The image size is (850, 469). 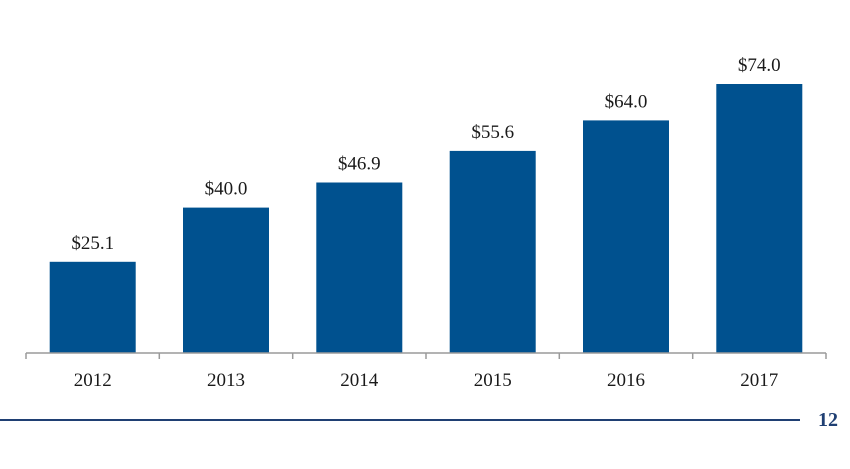 What do you see at coordinates (626, 380) in the screenshot?
I see `x-tick-label-2016: 2016` at bounding box center [626, 380].